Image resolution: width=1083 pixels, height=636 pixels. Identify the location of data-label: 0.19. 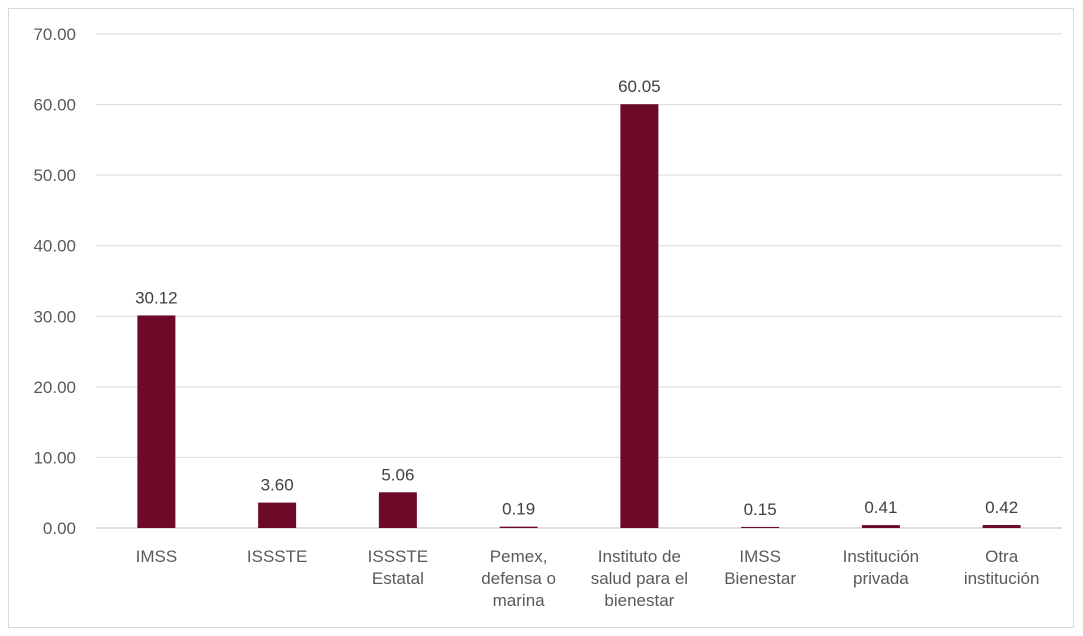
(518, 509).